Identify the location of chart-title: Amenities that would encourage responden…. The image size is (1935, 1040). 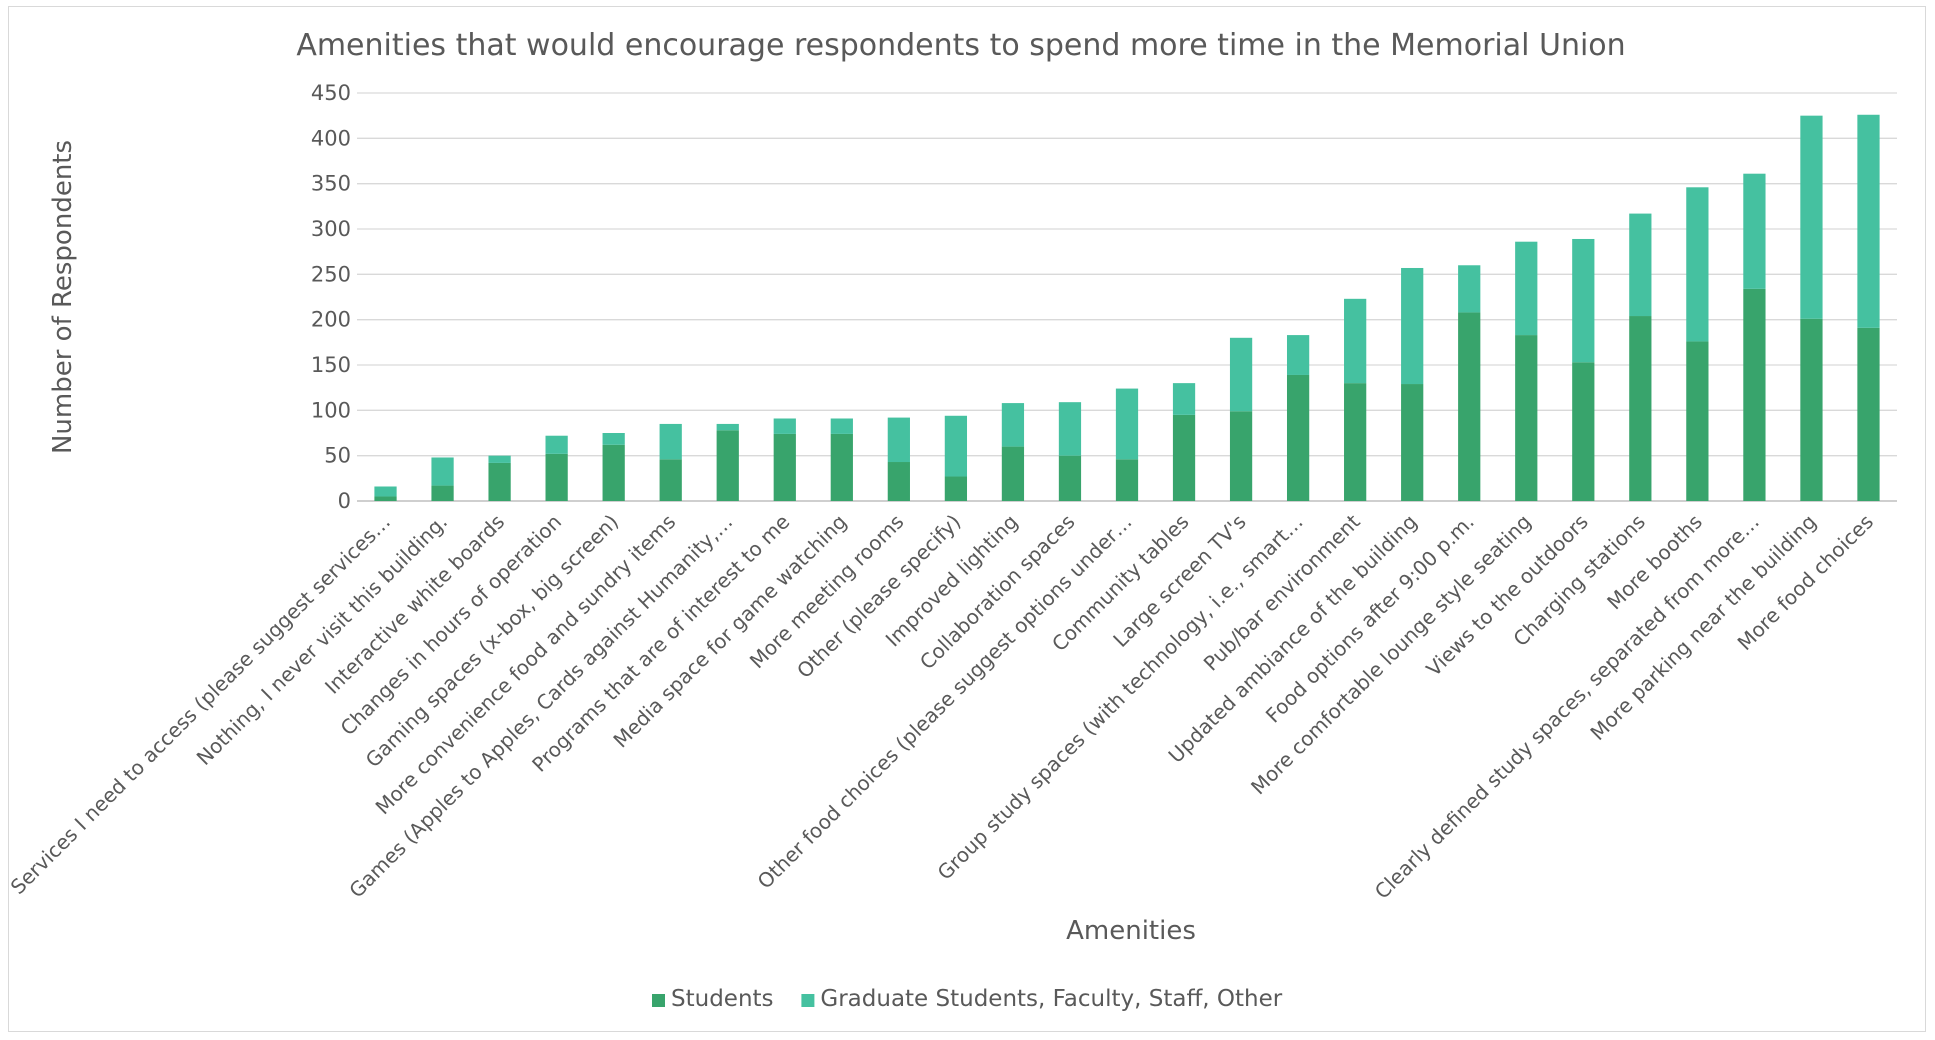
(960, 45).